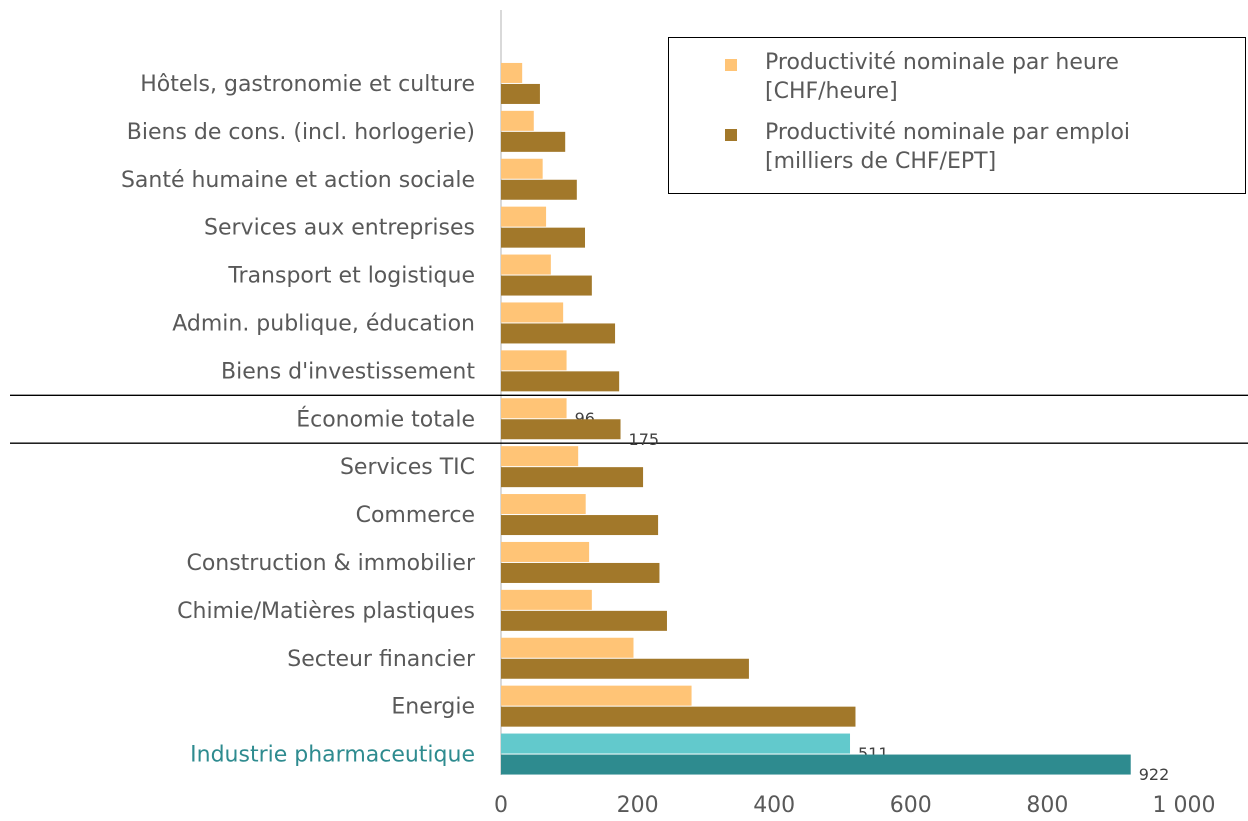 This screenshot has height=821, width=1248. I want to click on category-label: Services TIC, so click(407, 467).